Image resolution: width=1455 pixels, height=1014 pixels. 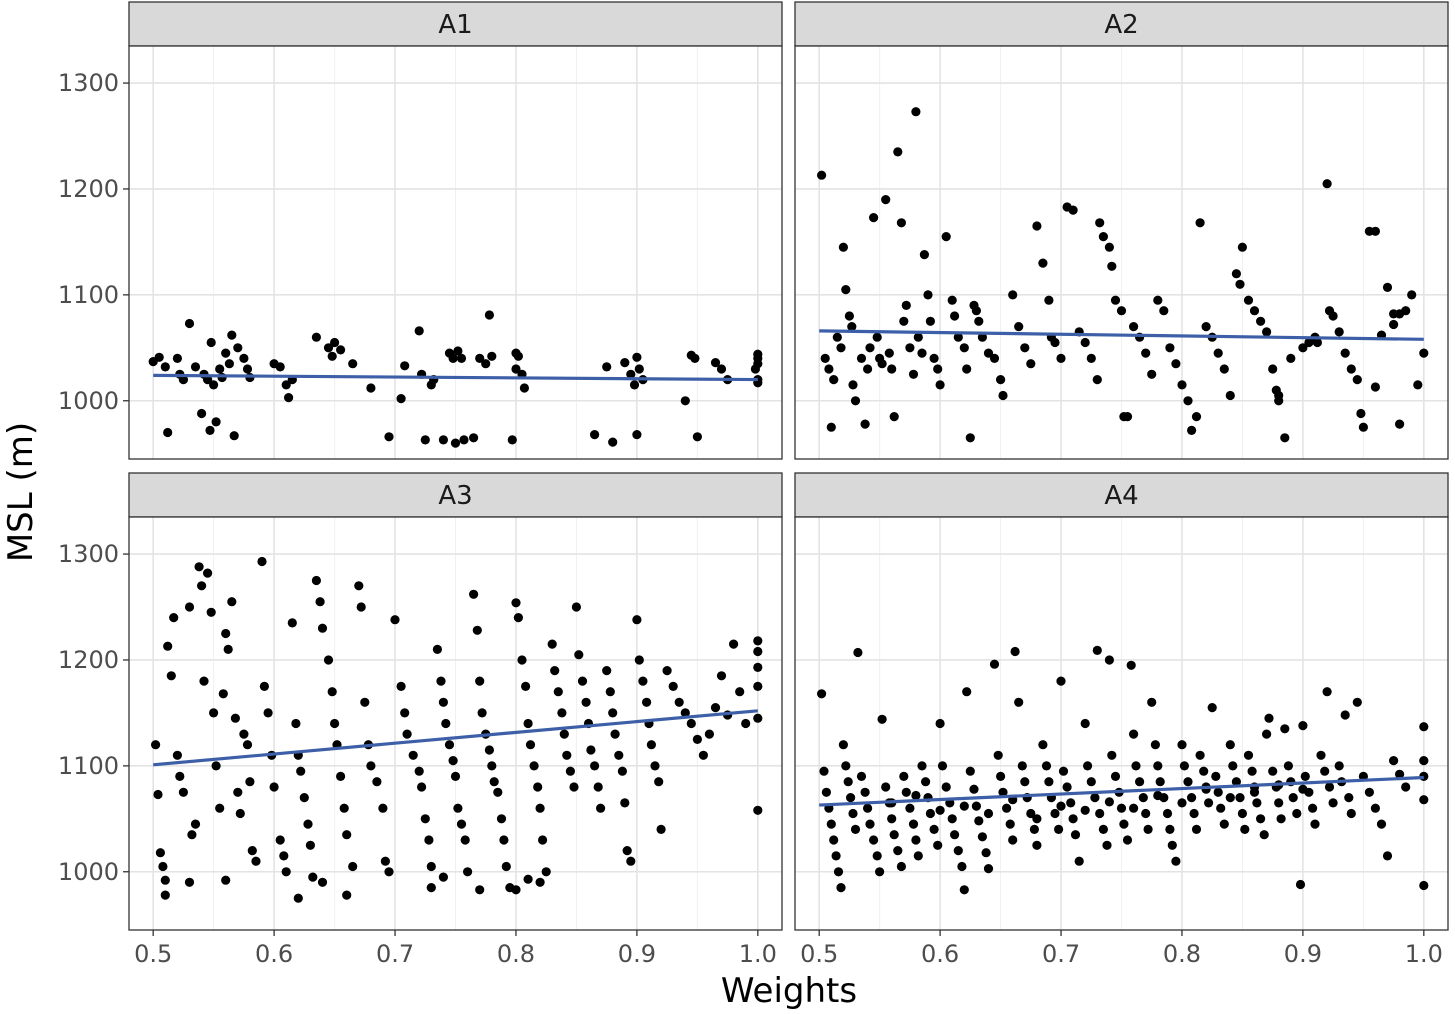 What do you see at coordinates (789, 991) in the screenshot?
I see `x-axis-title: Weights` at bounding box center [789, 991].